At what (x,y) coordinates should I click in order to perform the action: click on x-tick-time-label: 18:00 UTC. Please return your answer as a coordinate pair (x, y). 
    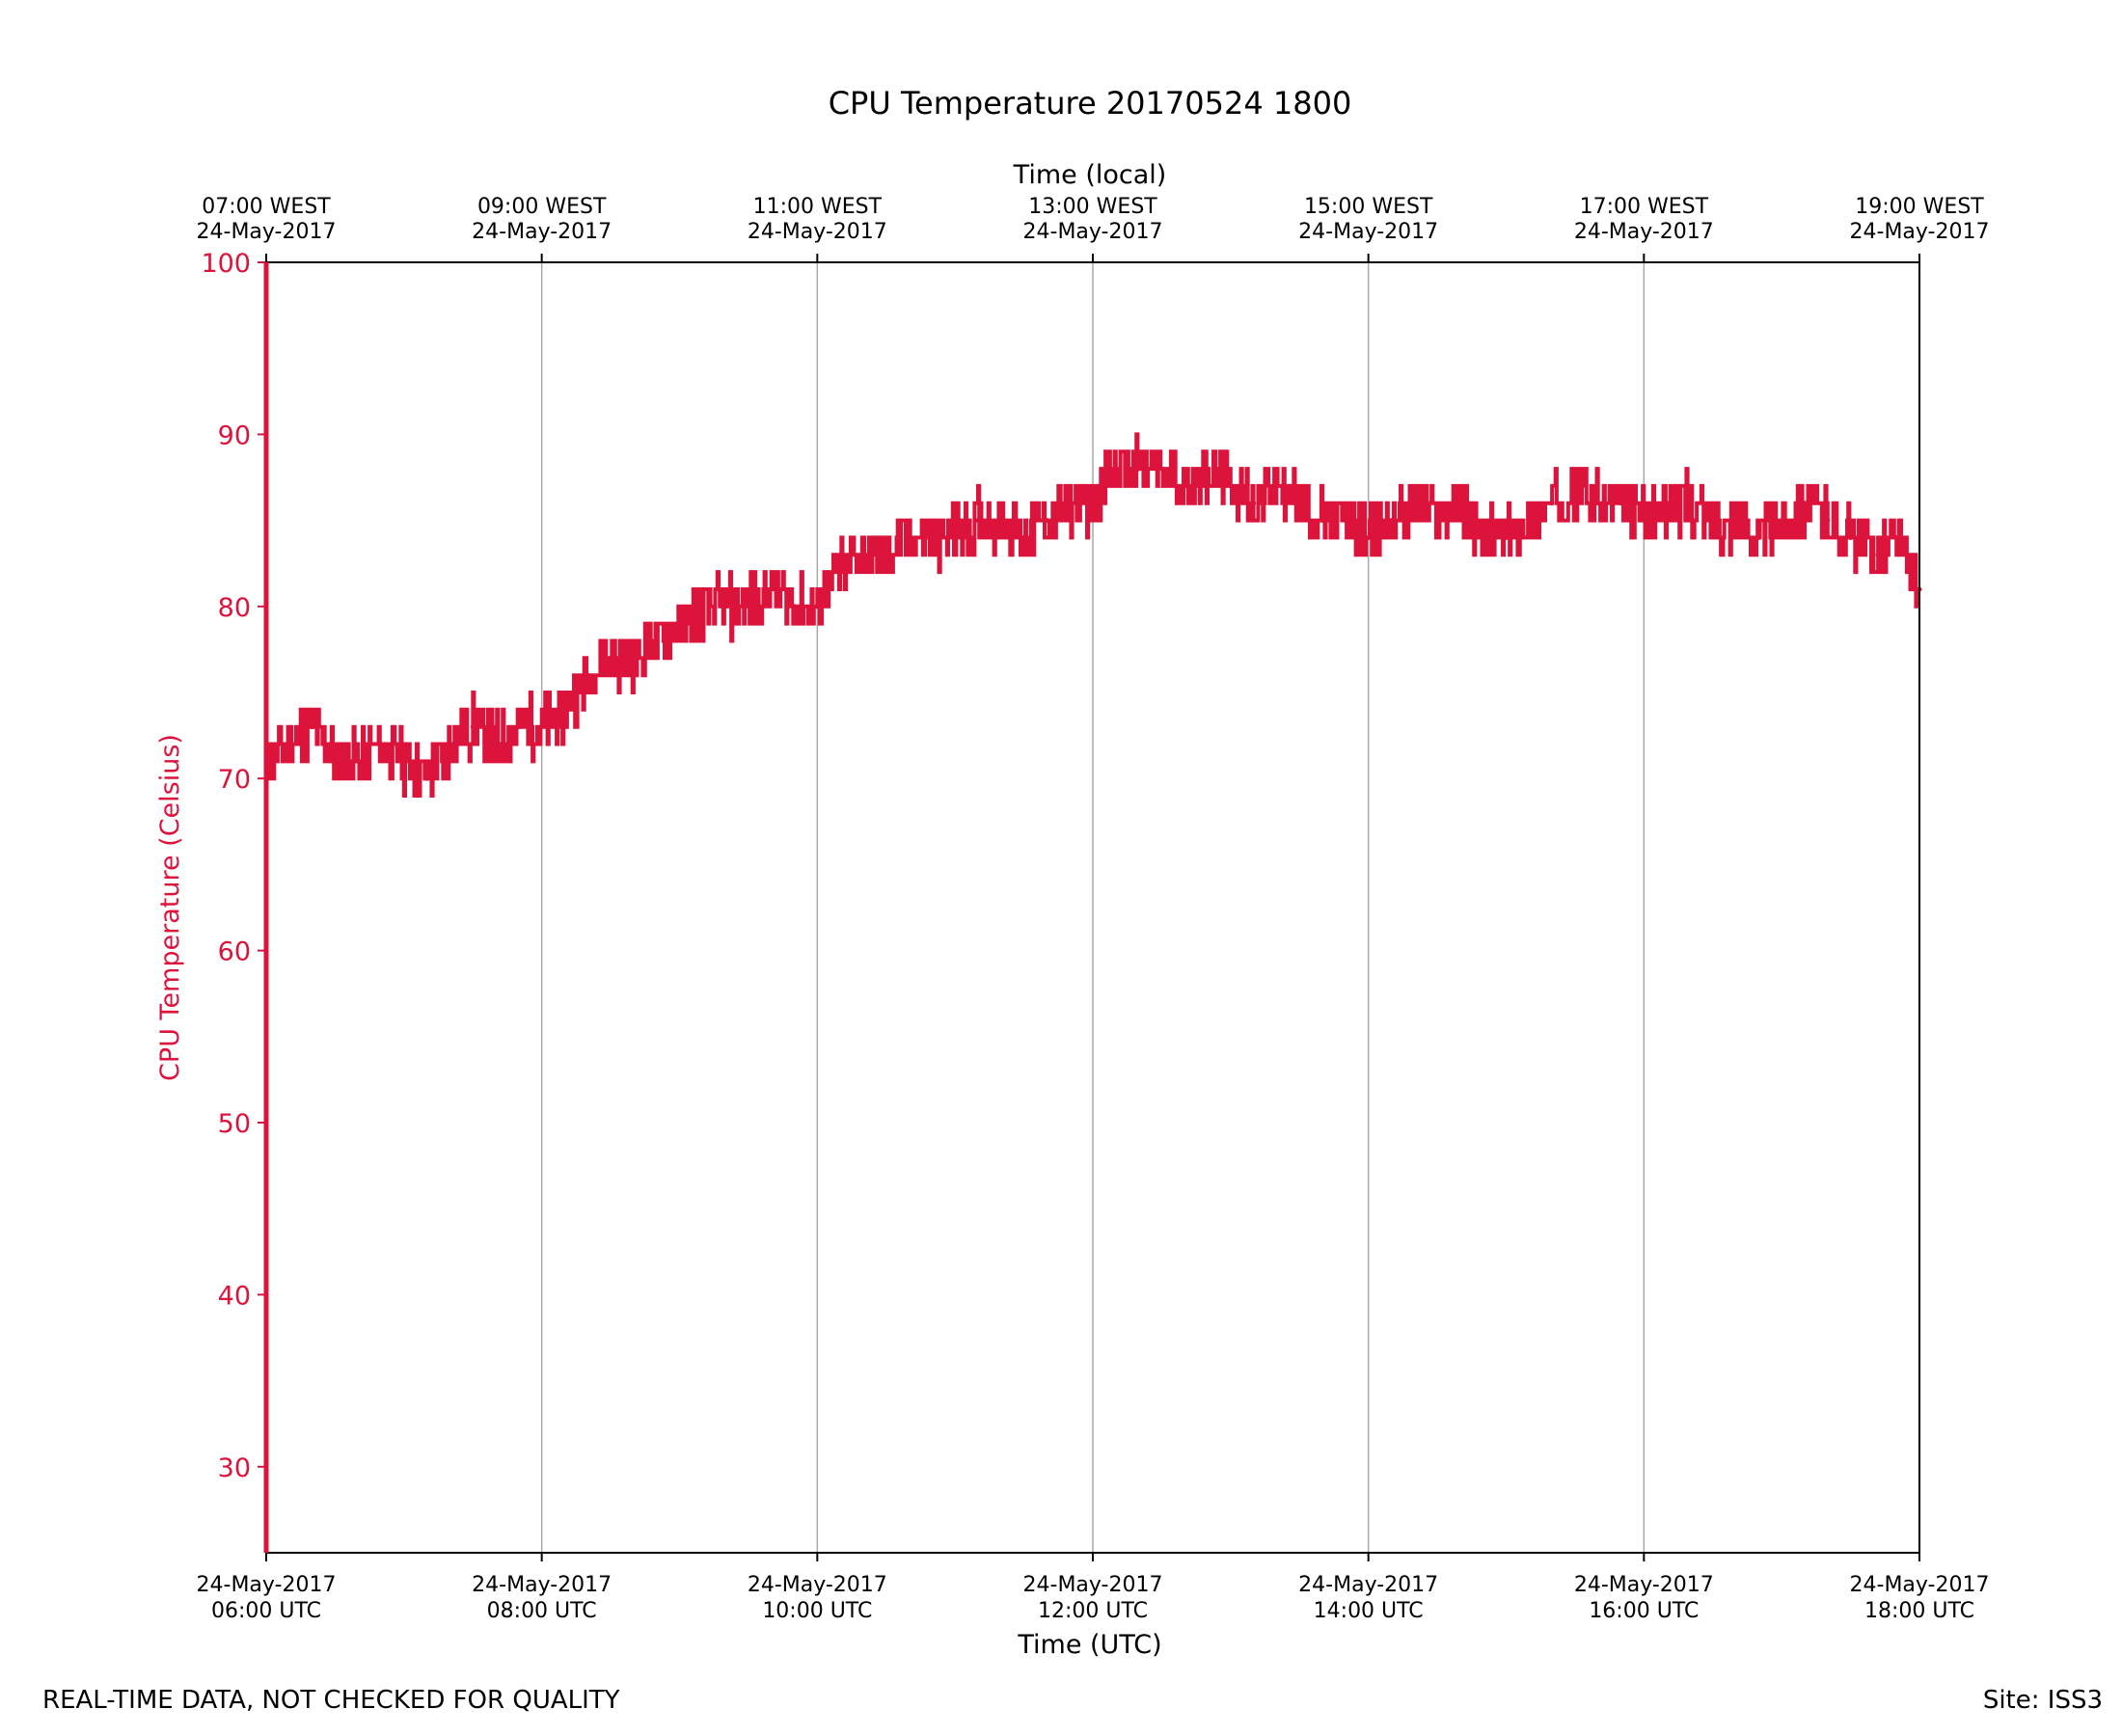
    Looking at the image, I should click on (1919, 1611).